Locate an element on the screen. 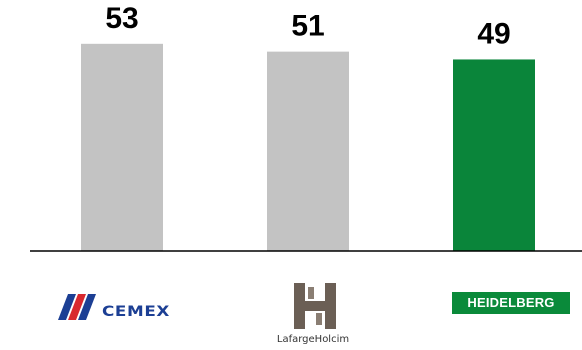 This screenshot has height=350, width=582. data-label-lafargeholcim: 51 is located at coordinates (307, 26).